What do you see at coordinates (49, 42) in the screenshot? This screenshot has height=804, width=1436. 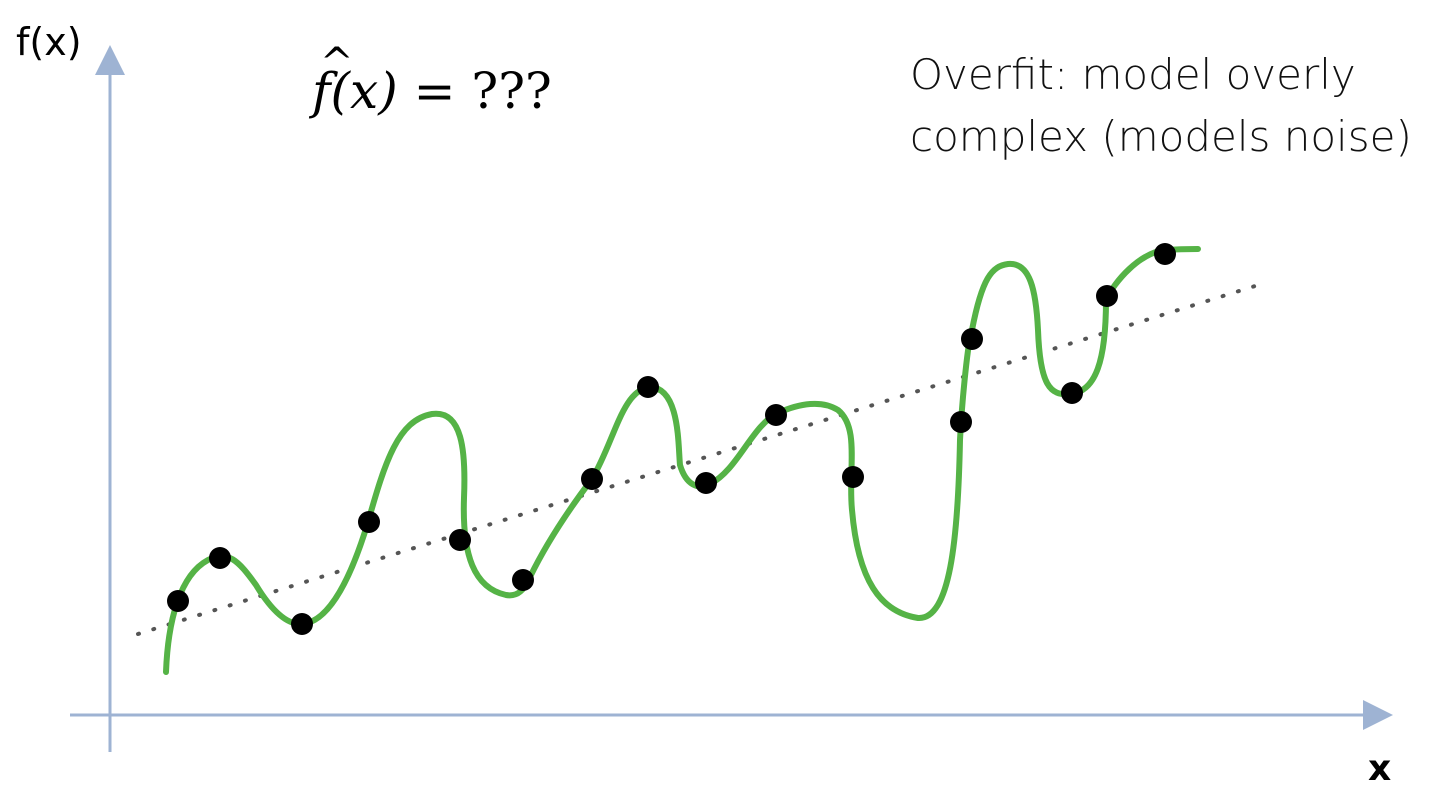 I see `y-axis-label: f(x)` at bounding box center [49, 42].